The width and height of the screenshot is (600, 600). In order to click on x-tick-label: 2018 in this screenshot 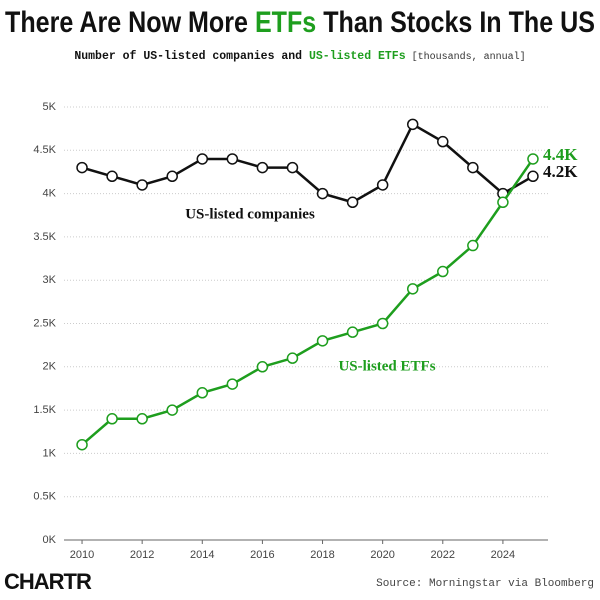, I will do `click(322, 555)`.